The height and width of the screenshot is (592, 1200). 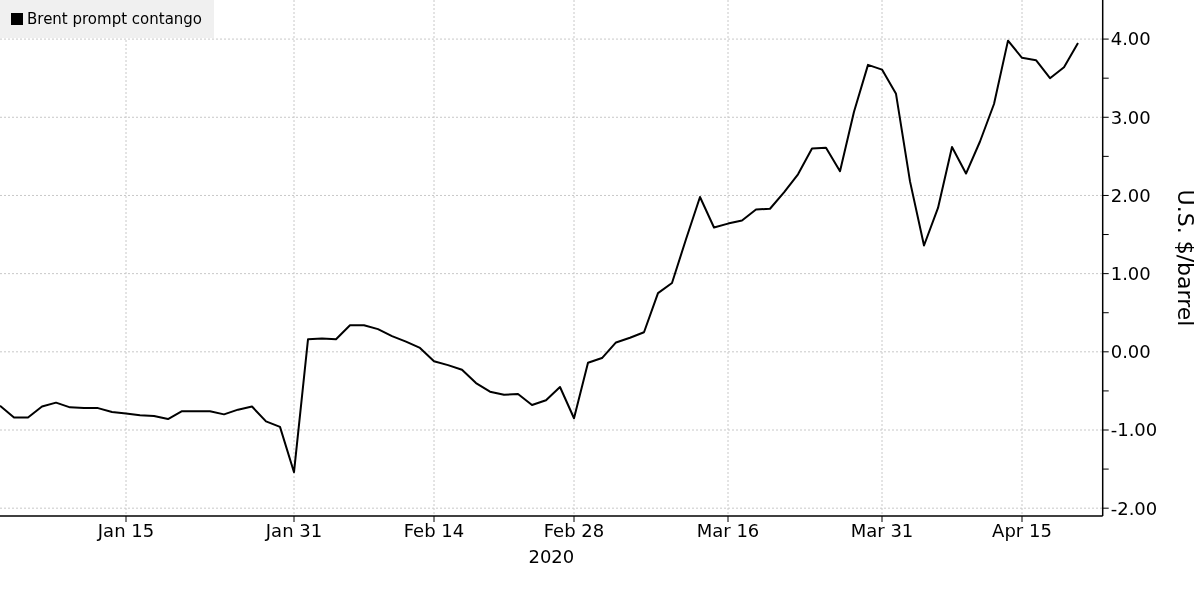 What do you see at coordinates (1022, 530) in the screenshot?
I see `x-tick-label: Apr 15` at bounding box center [1022, 530].